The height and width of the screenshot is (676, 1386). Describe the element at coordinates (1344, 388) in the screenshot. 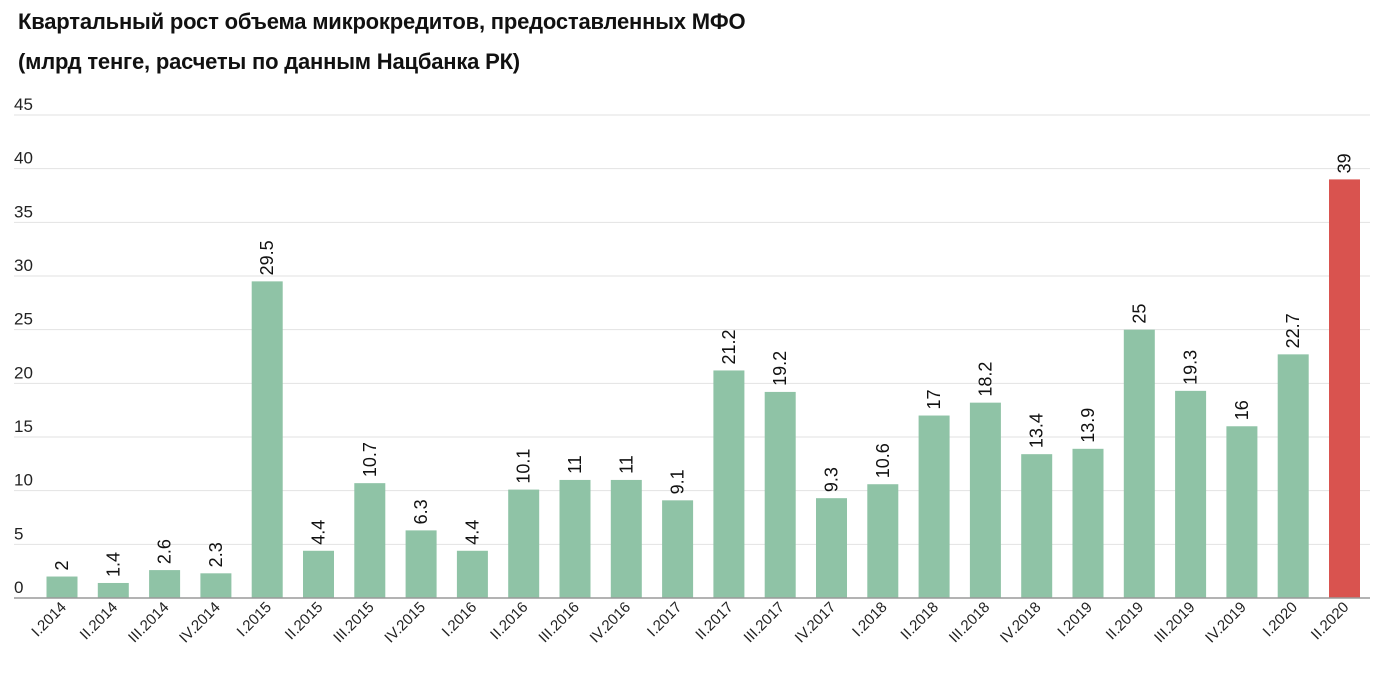

I see `bar-II.2020` at that location.